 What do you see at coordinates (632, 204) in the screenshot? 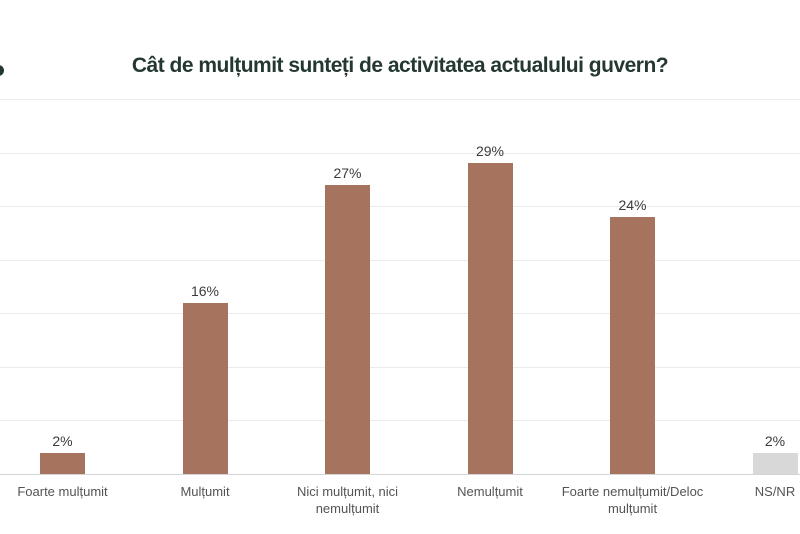
I see `bar-value-label-4: 24%` at bounding box center [632, 204].